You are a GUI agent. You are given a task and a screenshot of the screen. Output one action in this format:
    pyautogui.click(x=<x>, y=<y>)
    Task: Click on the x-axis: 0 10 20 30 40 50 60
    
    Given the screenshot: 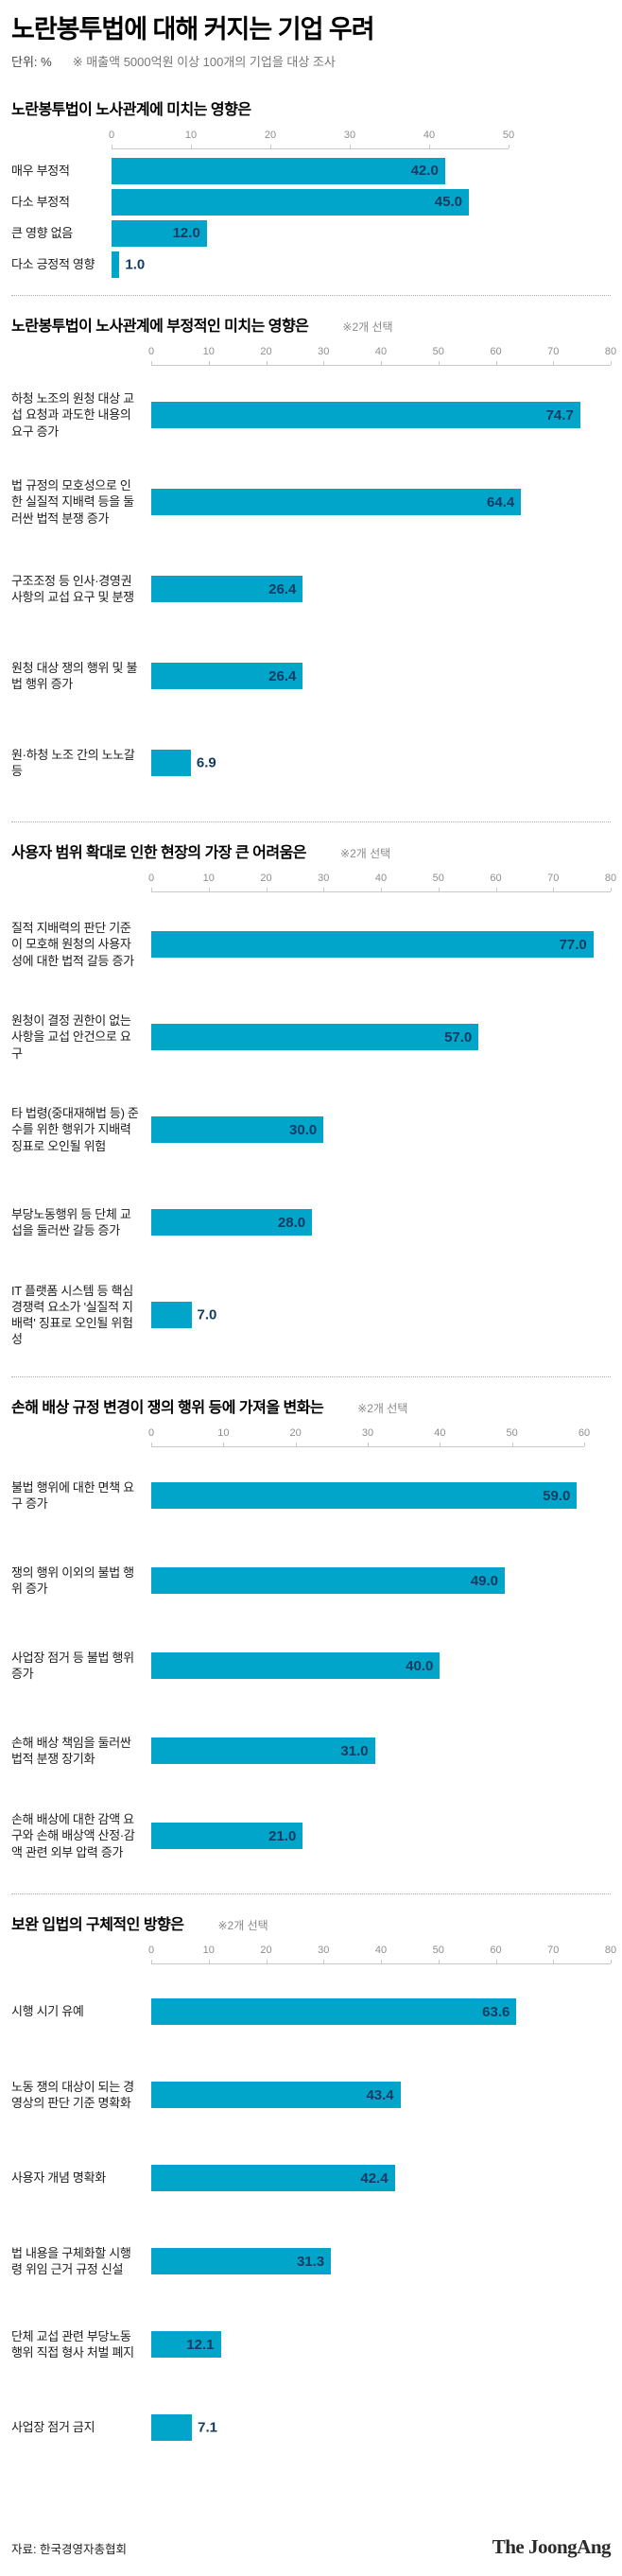 What is the action you would take?
    pyautogui.click(x=311, y=1437)
    